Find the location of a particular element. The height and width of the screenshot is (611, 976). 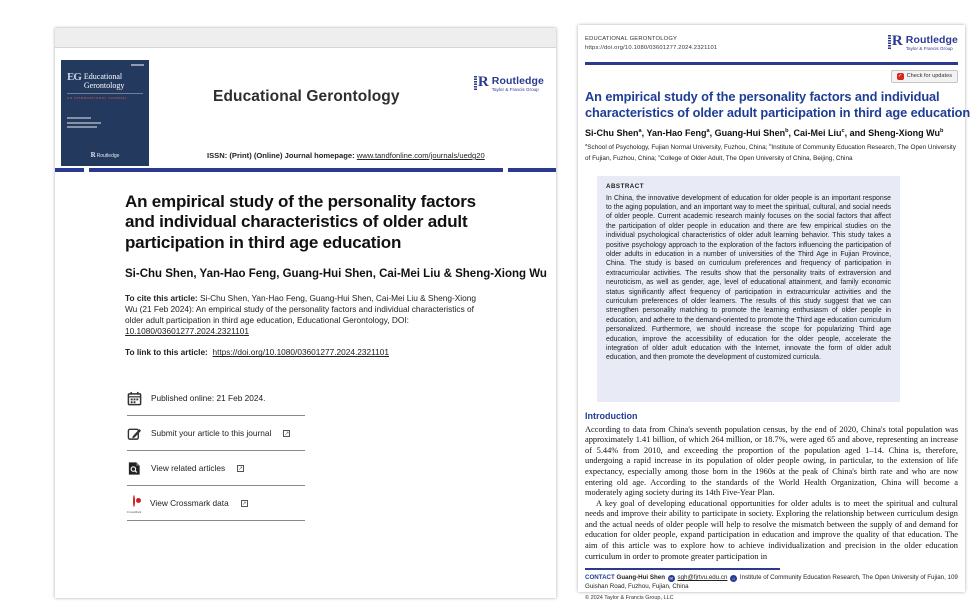

crossmark-data-row: CrossMark View Crossmark data is located at coordinates (216, 504).